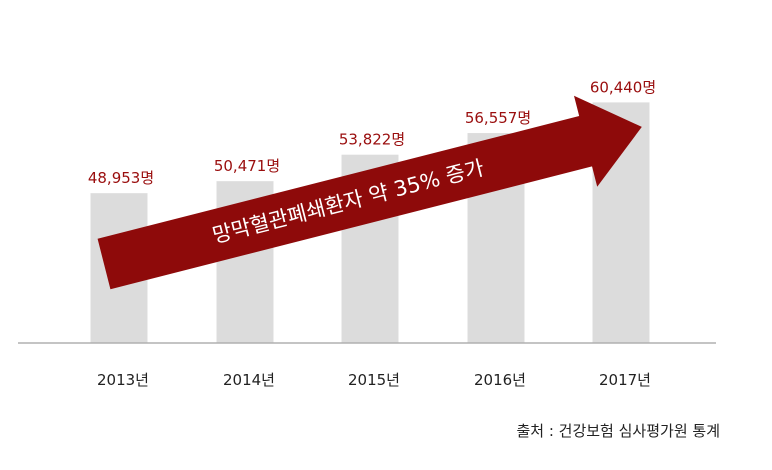 This screenshot has width=772, height=470. I want to click on x-tick-label: 2013년, so click(123, 380).